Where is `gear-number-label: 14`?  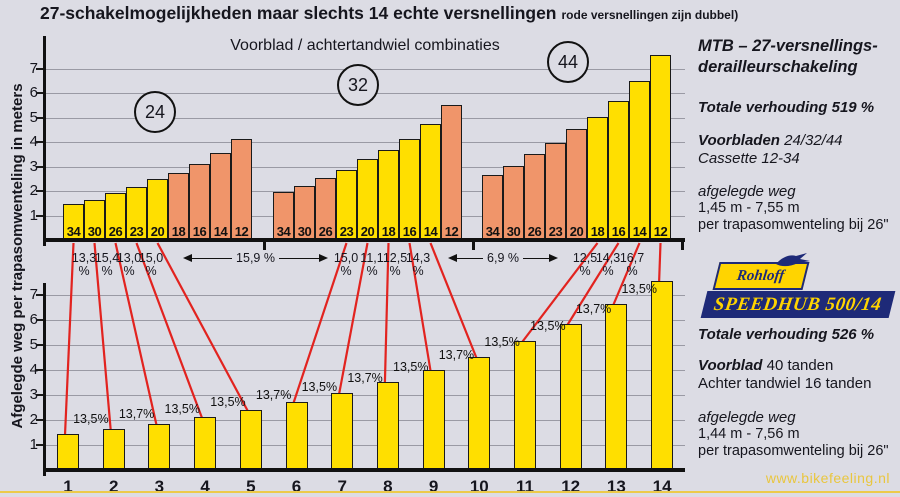
gear-number-label: 14 is located at coordinates (662, 486).